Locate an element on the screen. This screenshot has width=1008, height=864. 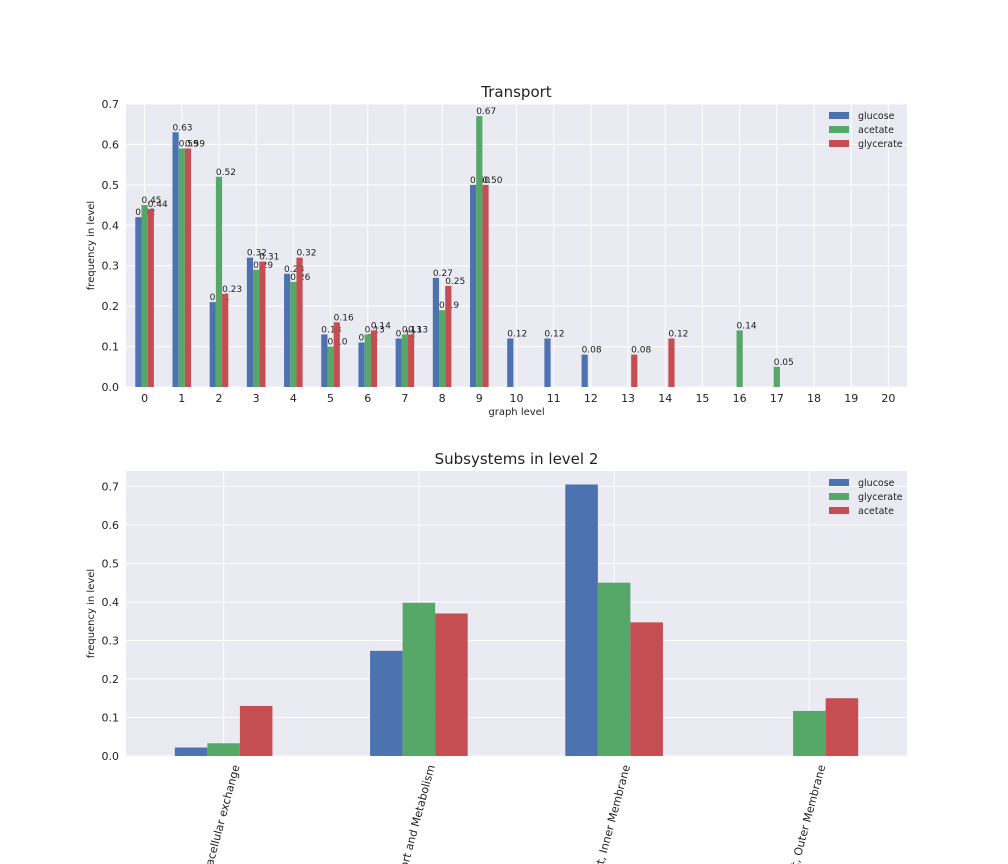
x-tick-label: rt, Inner Membrane is located at coordinates (613, 813).